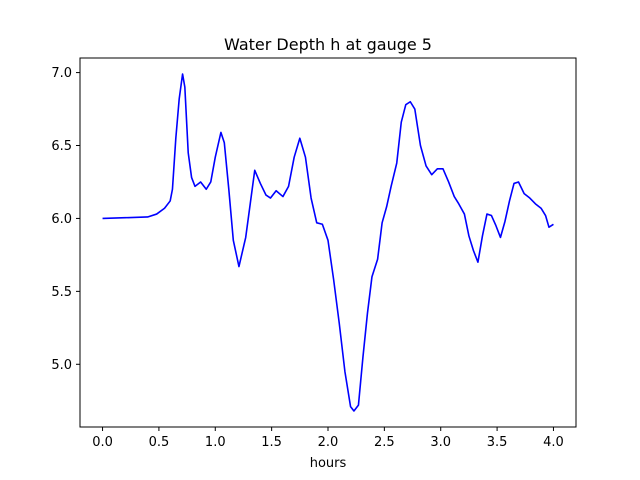 The height and width of the screenshot is (480, 640). Describe the element at coordinates (61, 219) in the screenshot. I see `y-tick-label: 6.0` at that location.